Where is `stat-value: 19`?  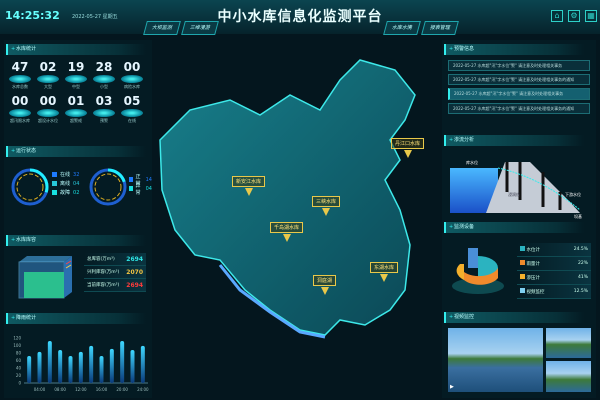 stat-value: 19 is located at coordinates (76, 67).